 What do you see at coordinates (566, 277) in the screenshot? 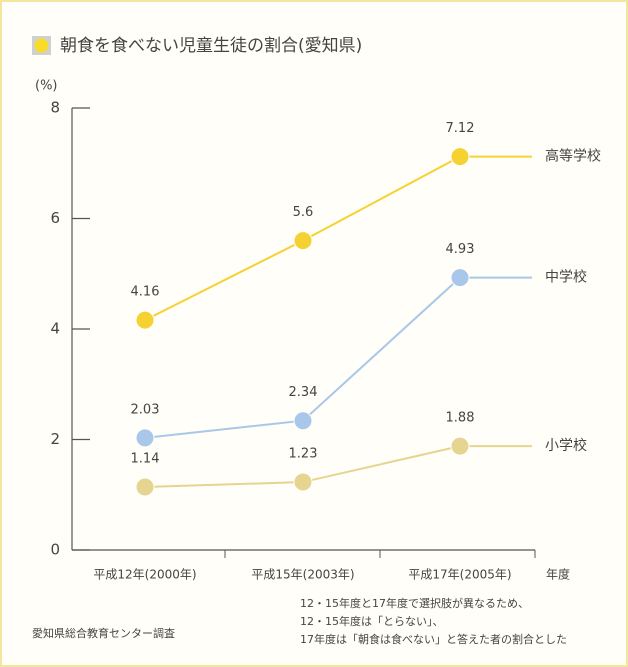
I see `legend-label: 中学校` at bounding box center [566, 277].